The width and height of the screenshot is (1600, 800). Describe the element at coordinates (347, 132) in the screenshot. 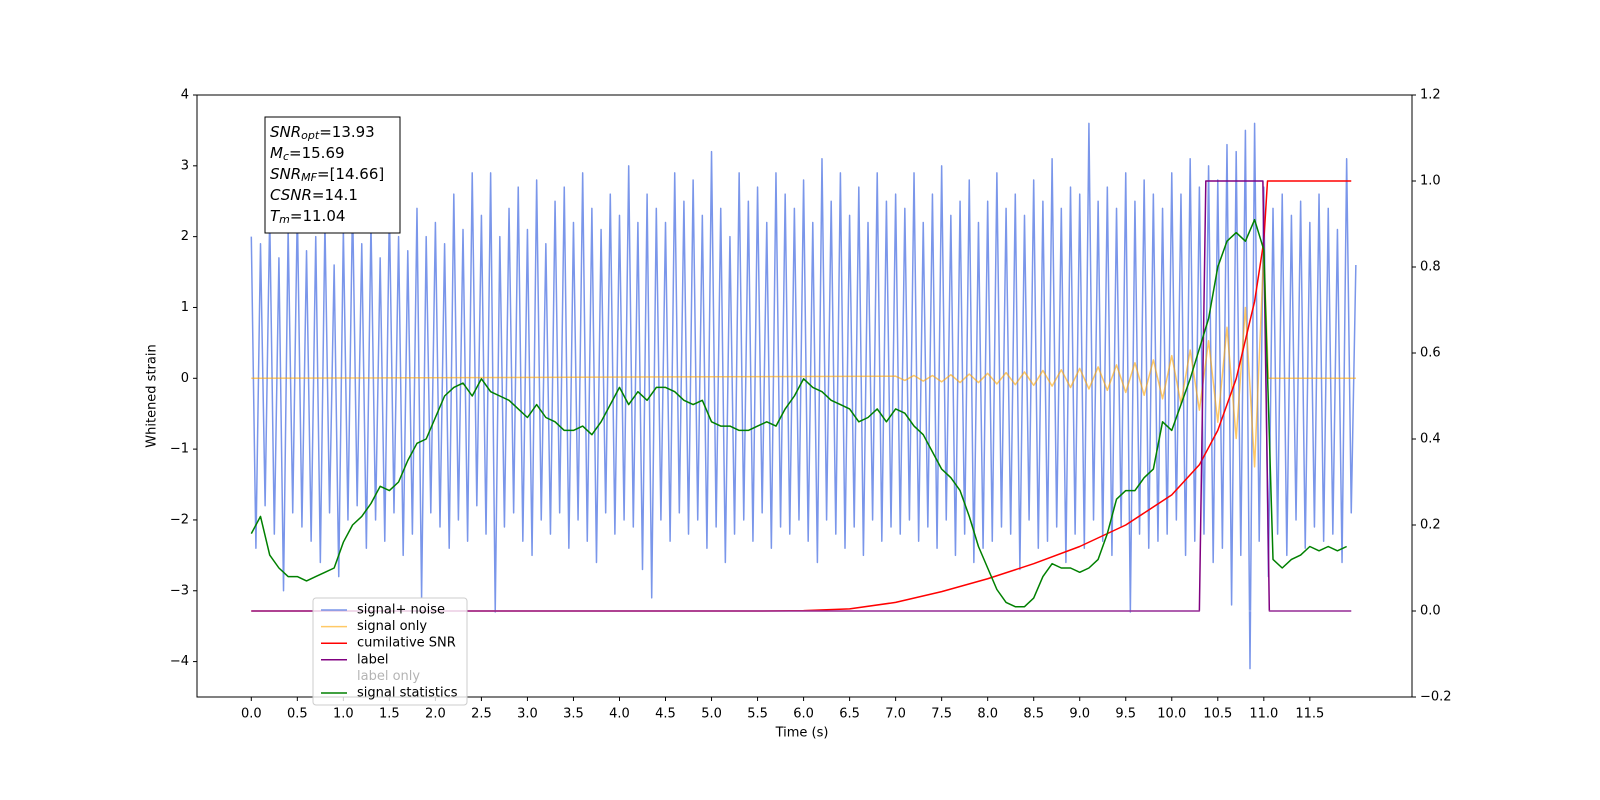

I see `annotation-value: =13.93` at that location.